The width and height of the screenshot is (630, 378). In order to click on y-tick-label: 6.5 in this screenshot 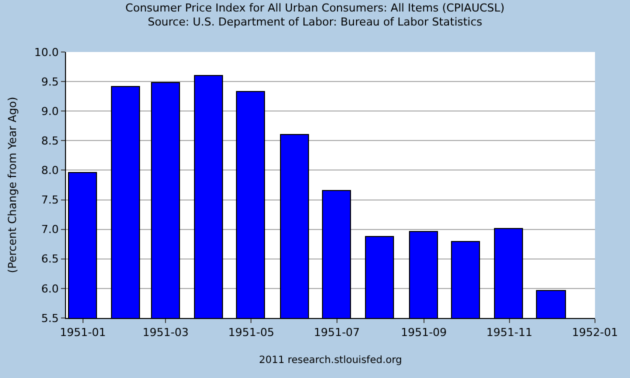, I will do `click(50, 259)`.